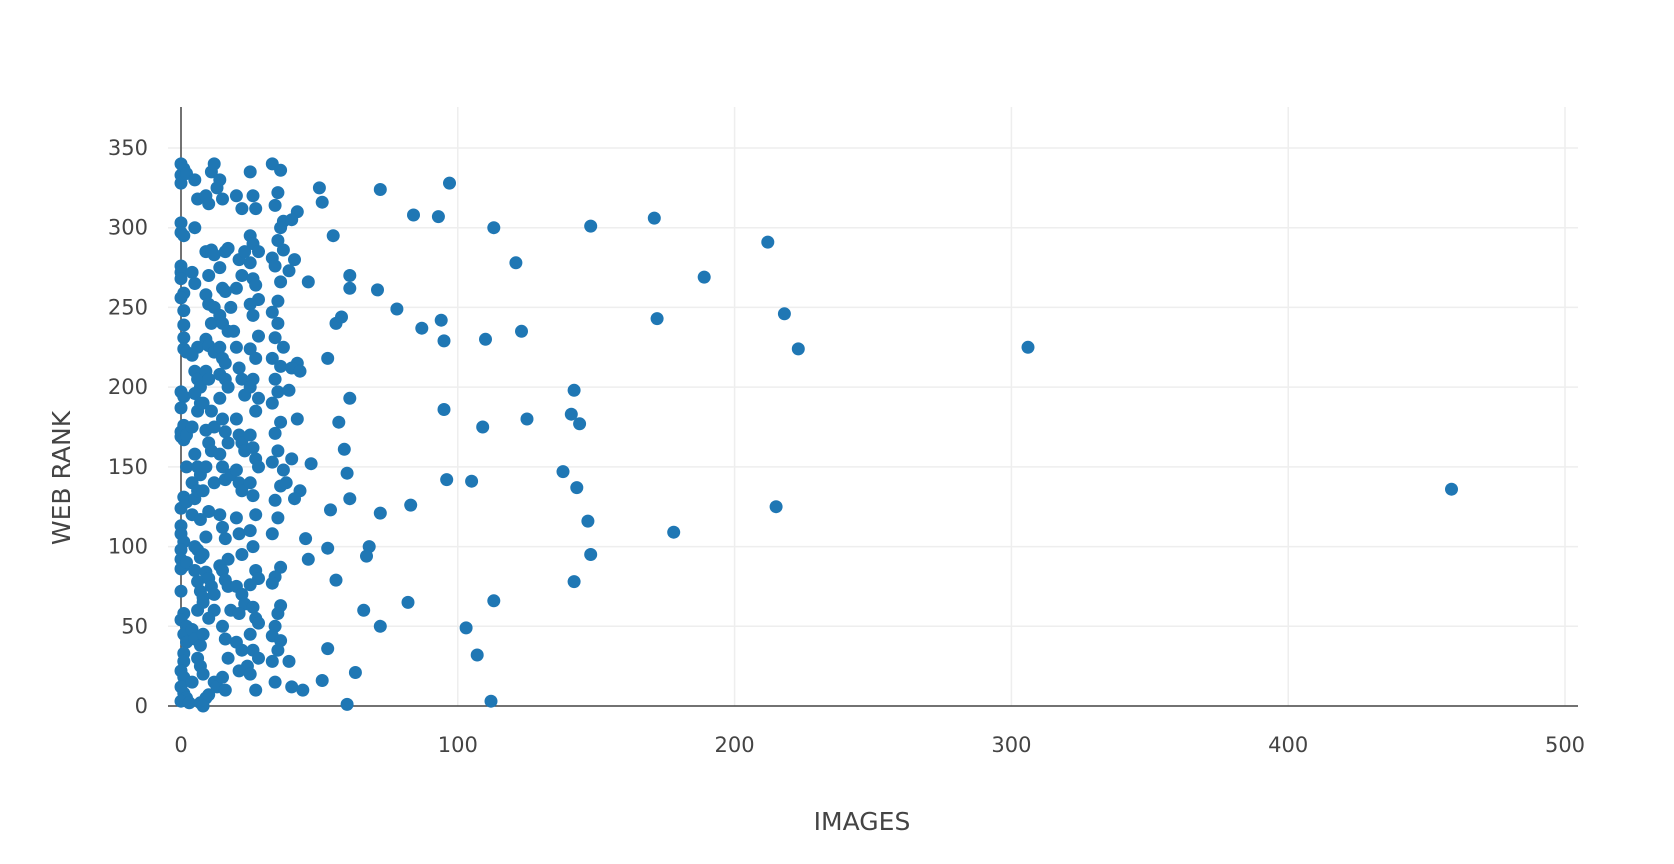  What do you see at coordinates (128, 547) in the screenshot?
I see `y-tick-label-100: 100` at bounding box center [128, 547].